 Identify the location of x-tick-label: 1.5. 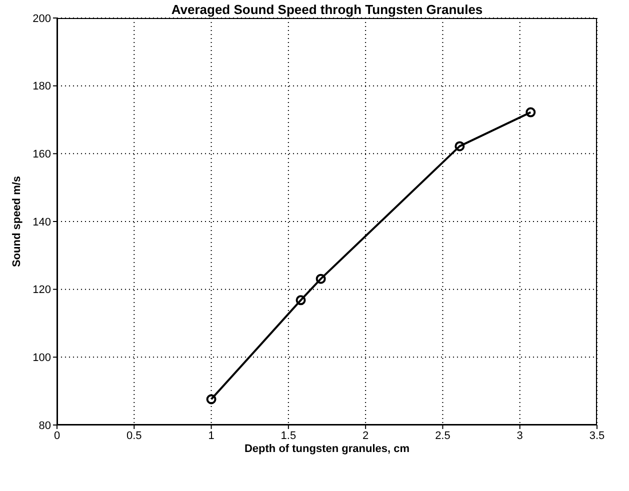
(288, 436).